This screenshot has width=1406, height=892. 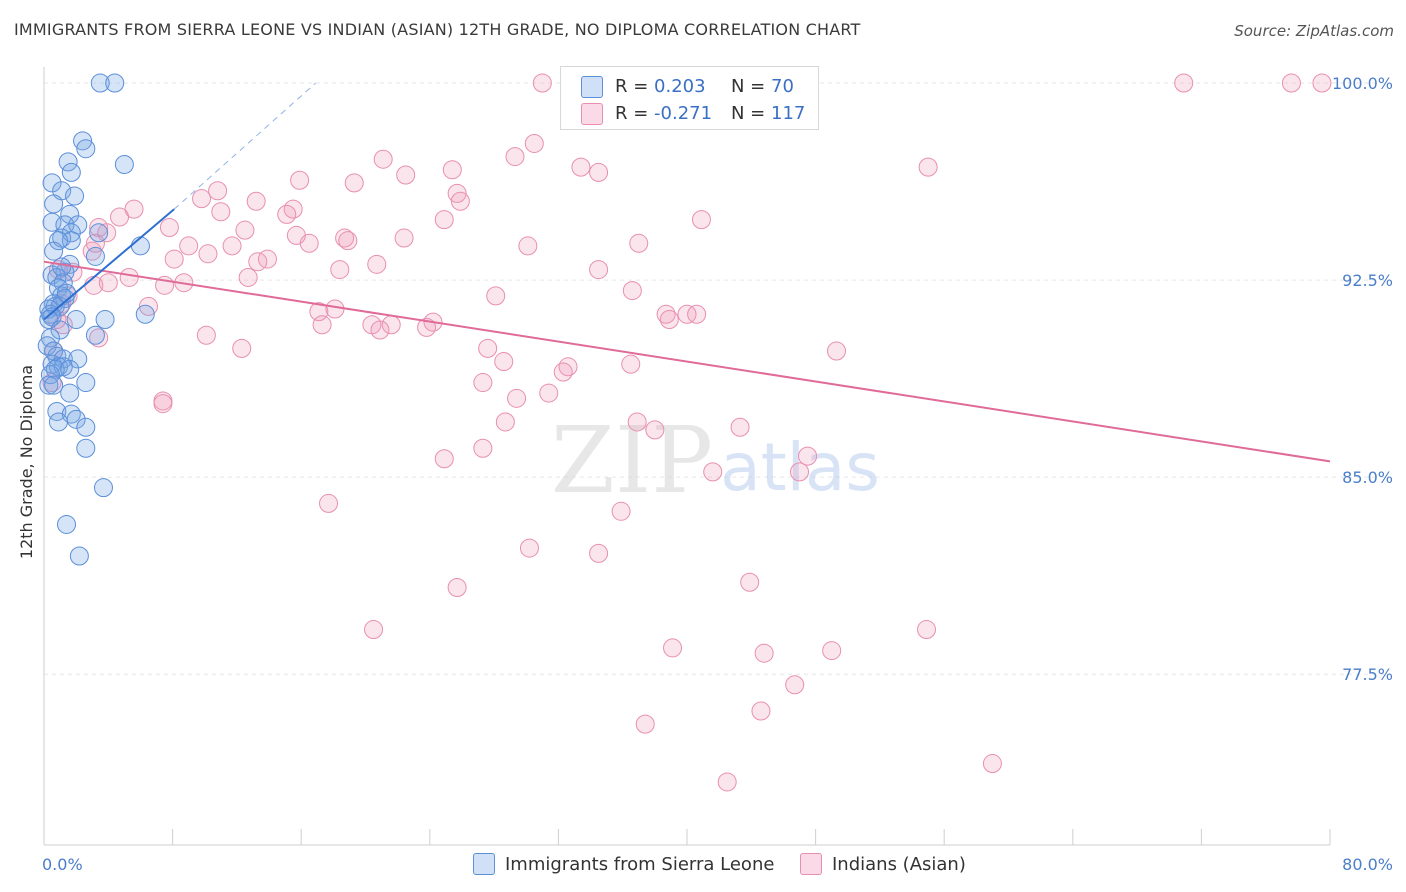 What do you see at coordinates (1367, 864) in the screenshot?
I see `x-tick-label: 80.0%` at bounding box center [1367, 864].